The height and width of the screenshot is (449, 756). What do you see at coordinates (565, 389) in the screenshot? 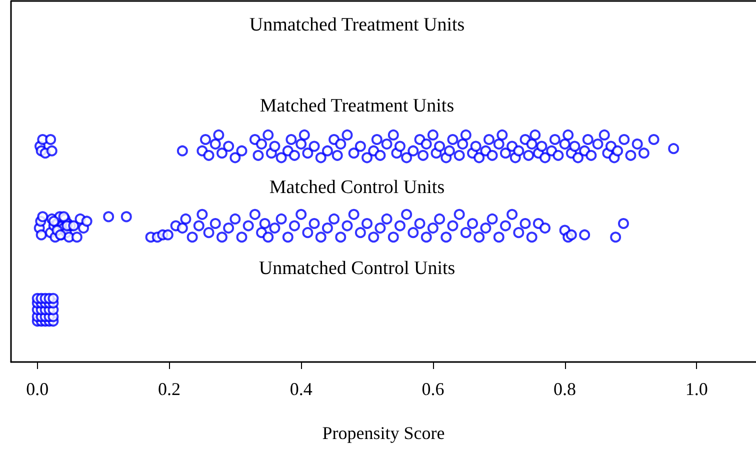
I see `x-tick-label: 0.8` at bounding box center [565, 389].